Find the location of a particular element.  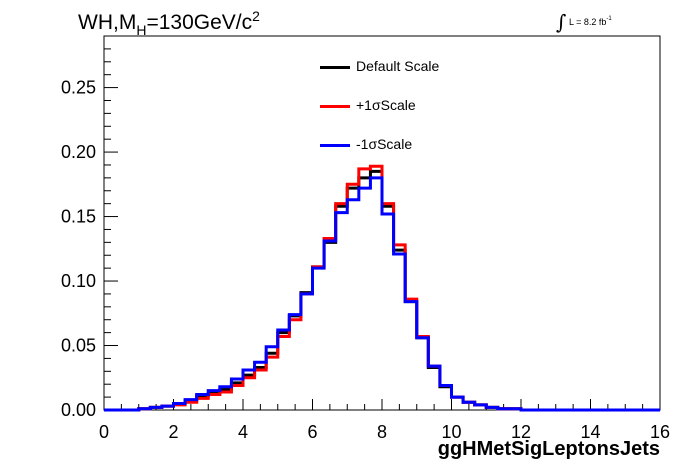

luminosity-label: ∫ L = 8.2 fb-1 is located at coordinates (584, 22).